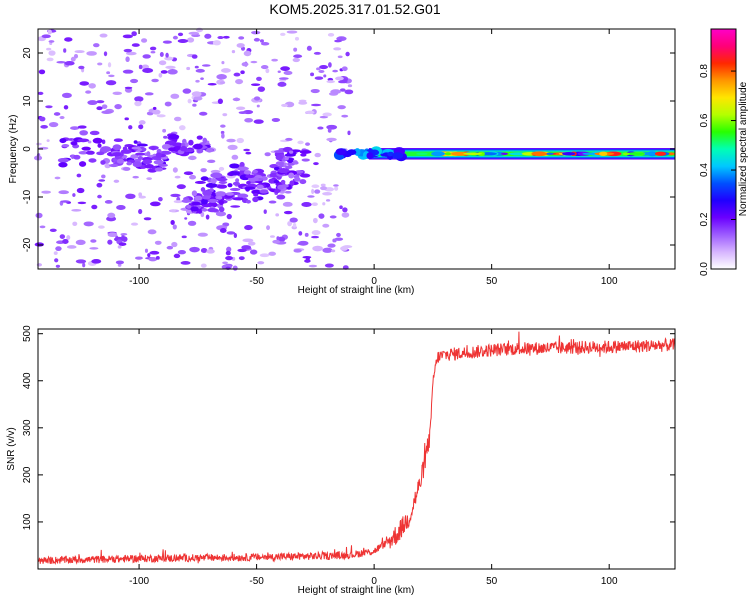  I want to click on x-tick-label: 100, so click(609, 581).